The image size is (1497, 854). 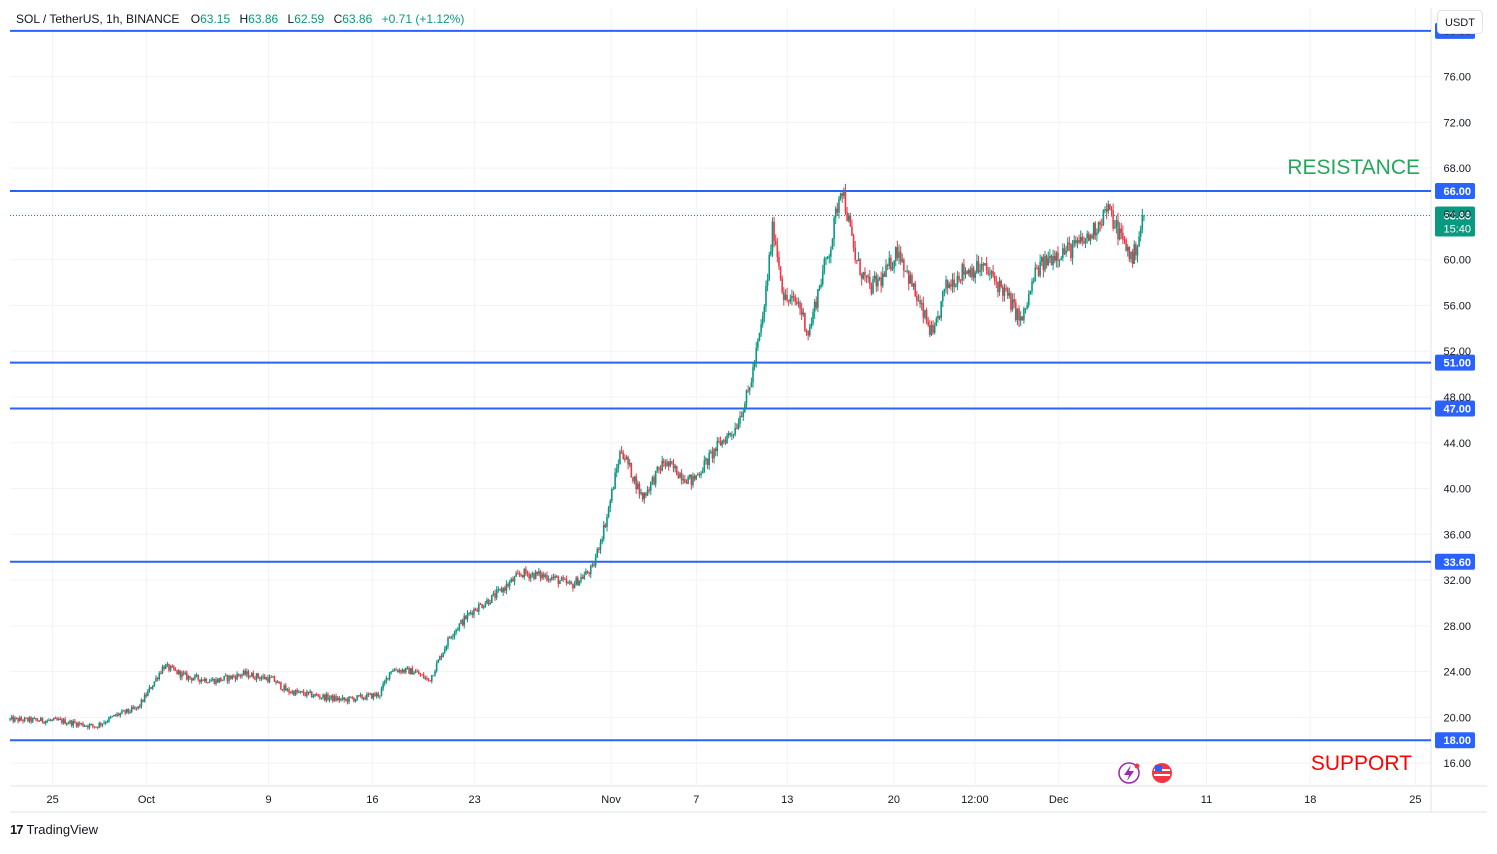 What do you see at coordinates (696, 800) in the screenshot?
I see `time-tick-label: 7` at bounding box center [696, 800].